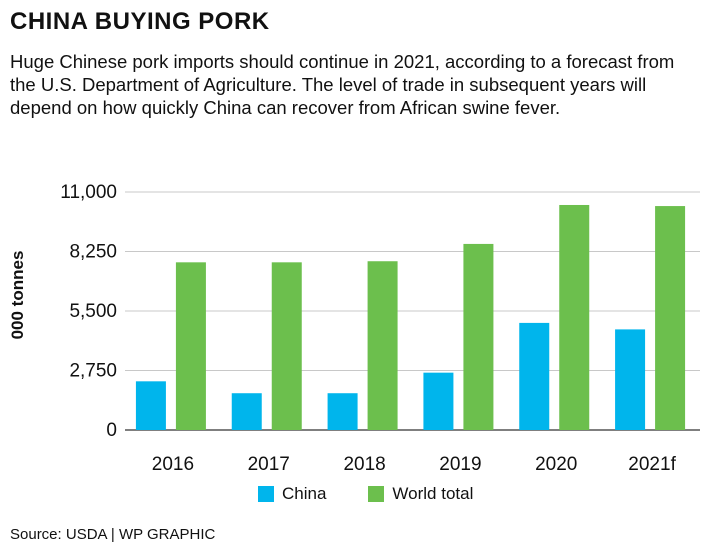  What do you see at coordinates (574, 317) in the screenshot?
I see `bar-world-total-2020` at bounding box center [574, 317].